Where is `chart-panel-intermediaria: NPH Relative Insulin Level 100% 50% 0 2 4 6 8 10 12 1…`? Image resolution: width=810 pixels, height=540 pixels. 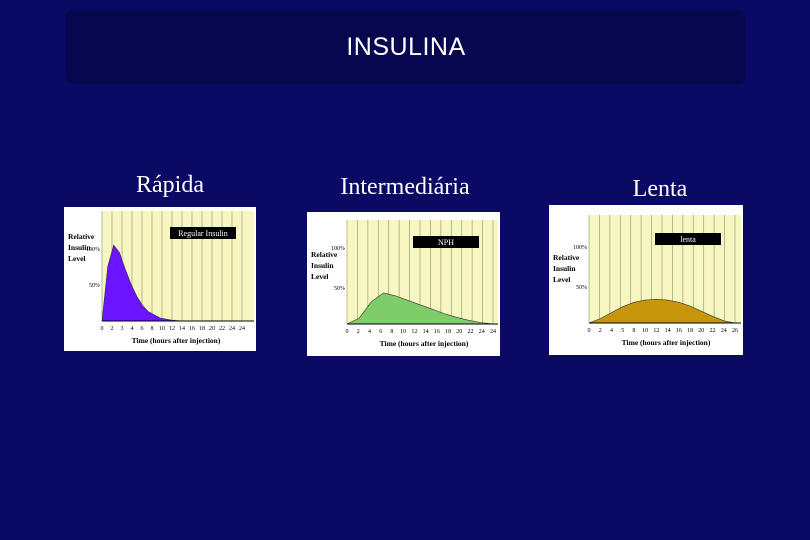
chart-panel-intermediaria: NPH Relative Insulin Level 100% 50% 0 2 4 6 8 10 12 1… is located at coordinates (403, 284).